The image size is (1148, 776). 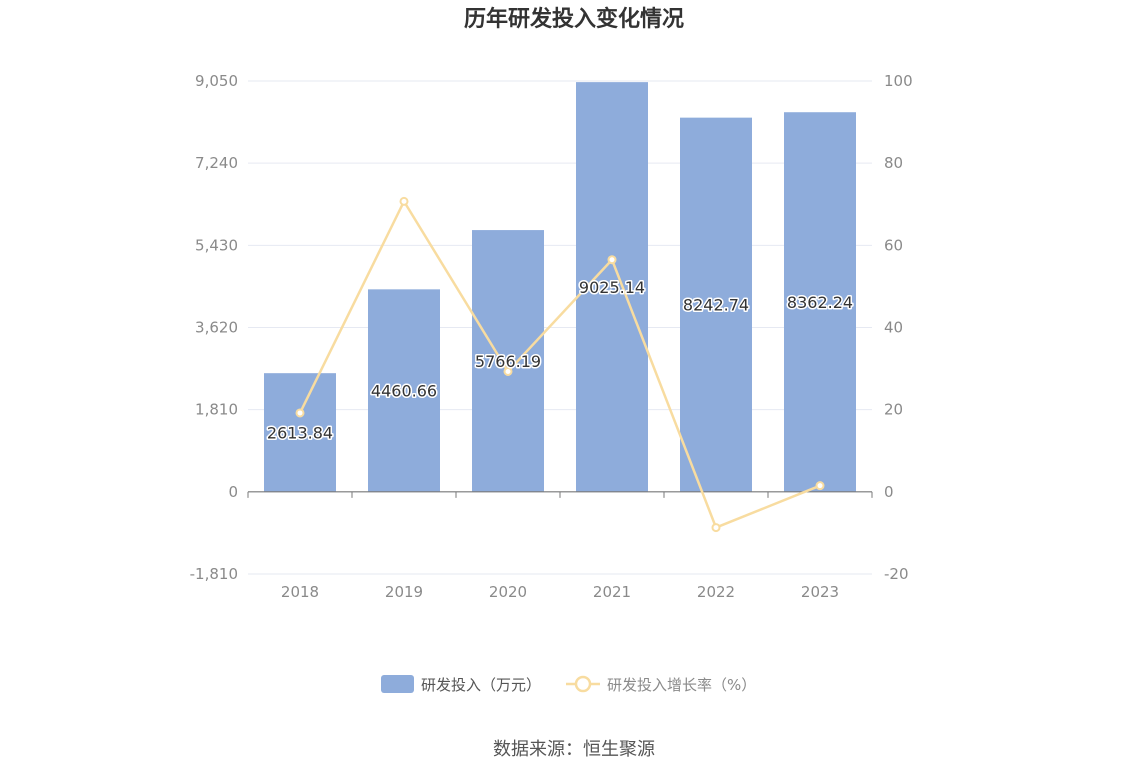 I want to click on y-right-tick-label: 60, so click(x=893, y=245).